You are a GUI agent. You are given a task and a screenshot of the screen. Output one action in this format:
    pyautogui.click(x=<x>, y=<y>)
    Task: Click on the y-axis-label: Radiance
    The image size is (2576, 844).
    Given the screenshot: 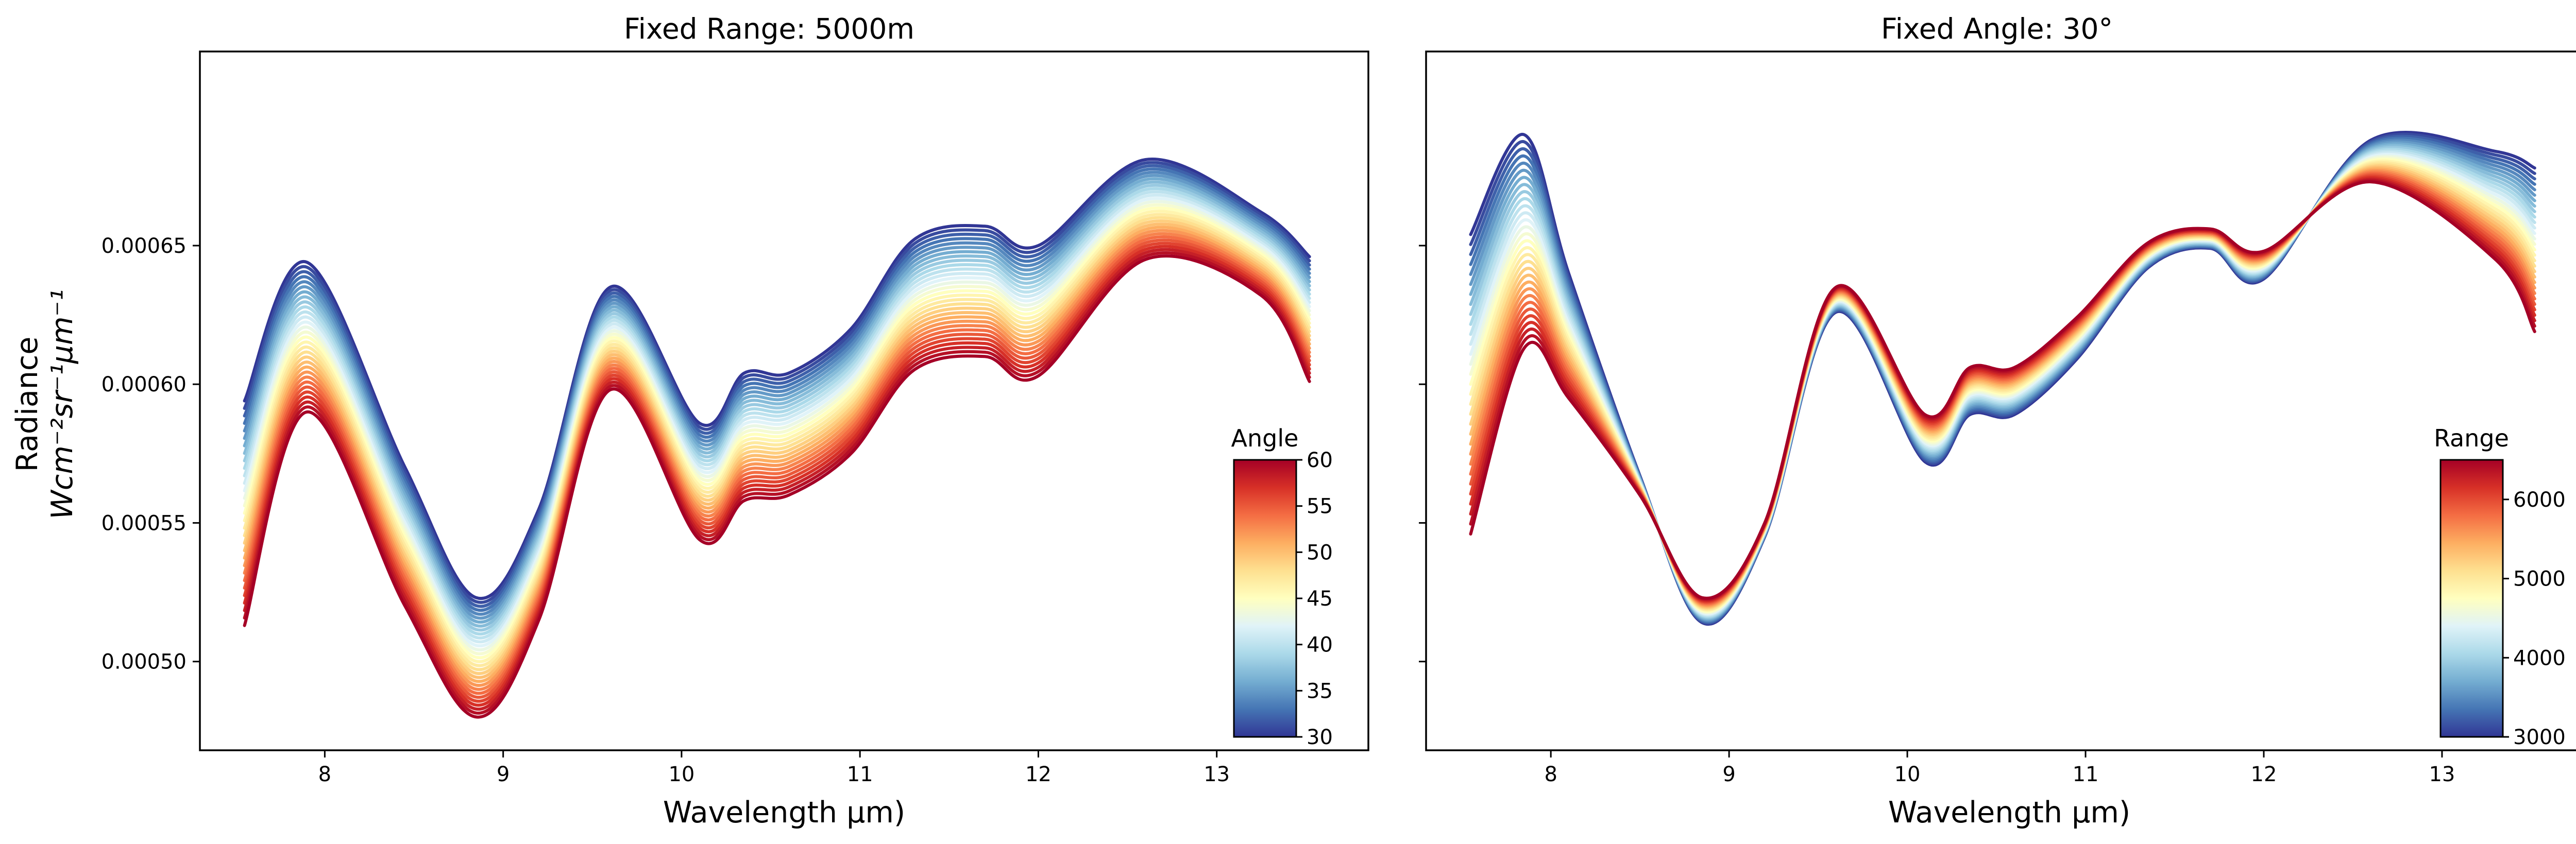 What is the action you would take?
    pyautogui.click(x=27, y=404)
    